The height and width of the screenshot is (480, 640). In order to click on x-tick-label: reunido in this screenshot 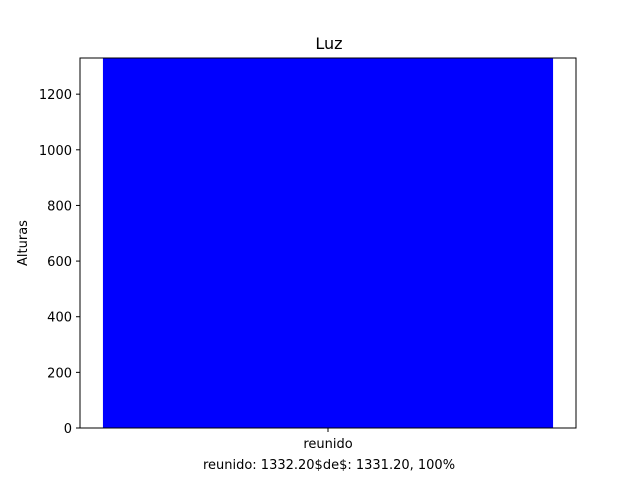, I will do `click(327, 444)`.